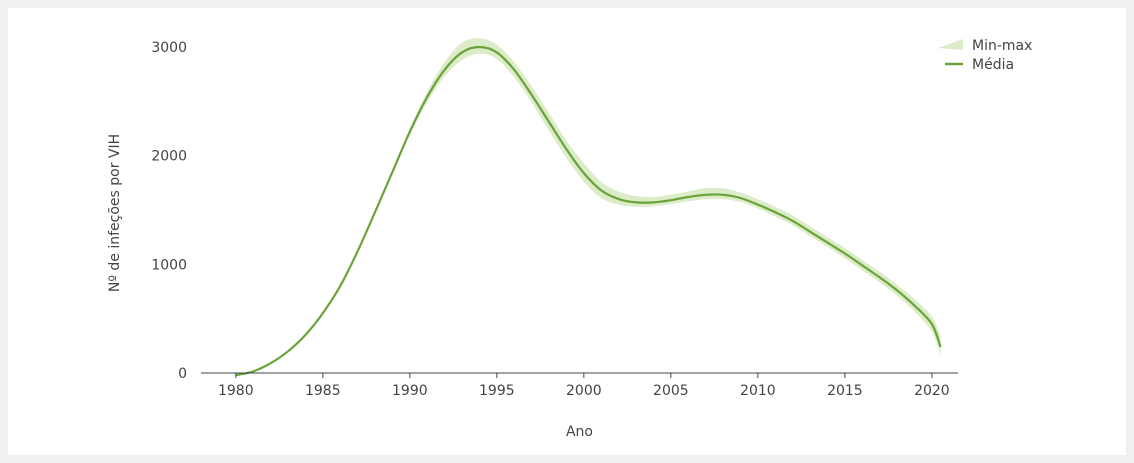 The image size is (1134, 463). What do you see at coordinates (169, 157) in the screenshot?
I see `y-tick-label: 2000` at bounding box center [169, 157].